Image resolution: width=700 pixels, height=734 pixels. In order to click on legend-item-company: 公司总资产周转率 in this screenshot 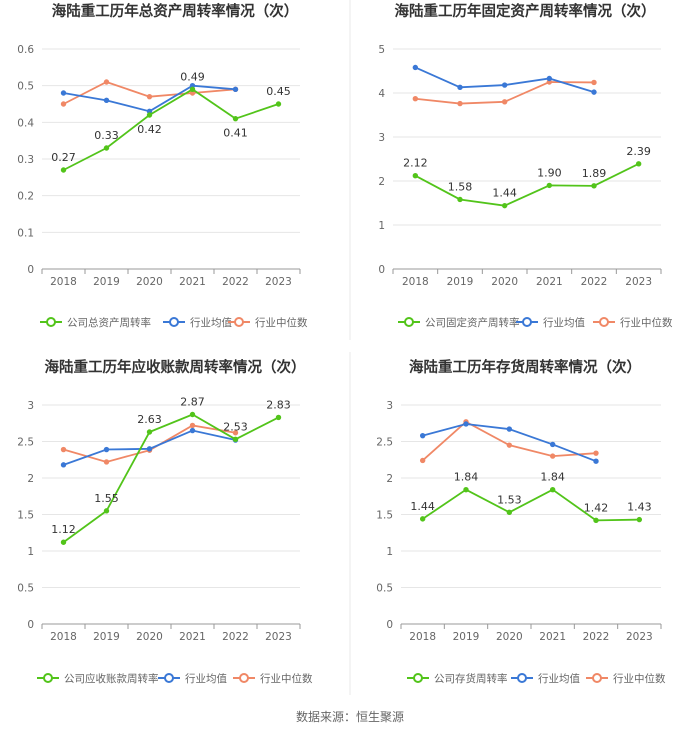, I will do `click(95, 322)`.